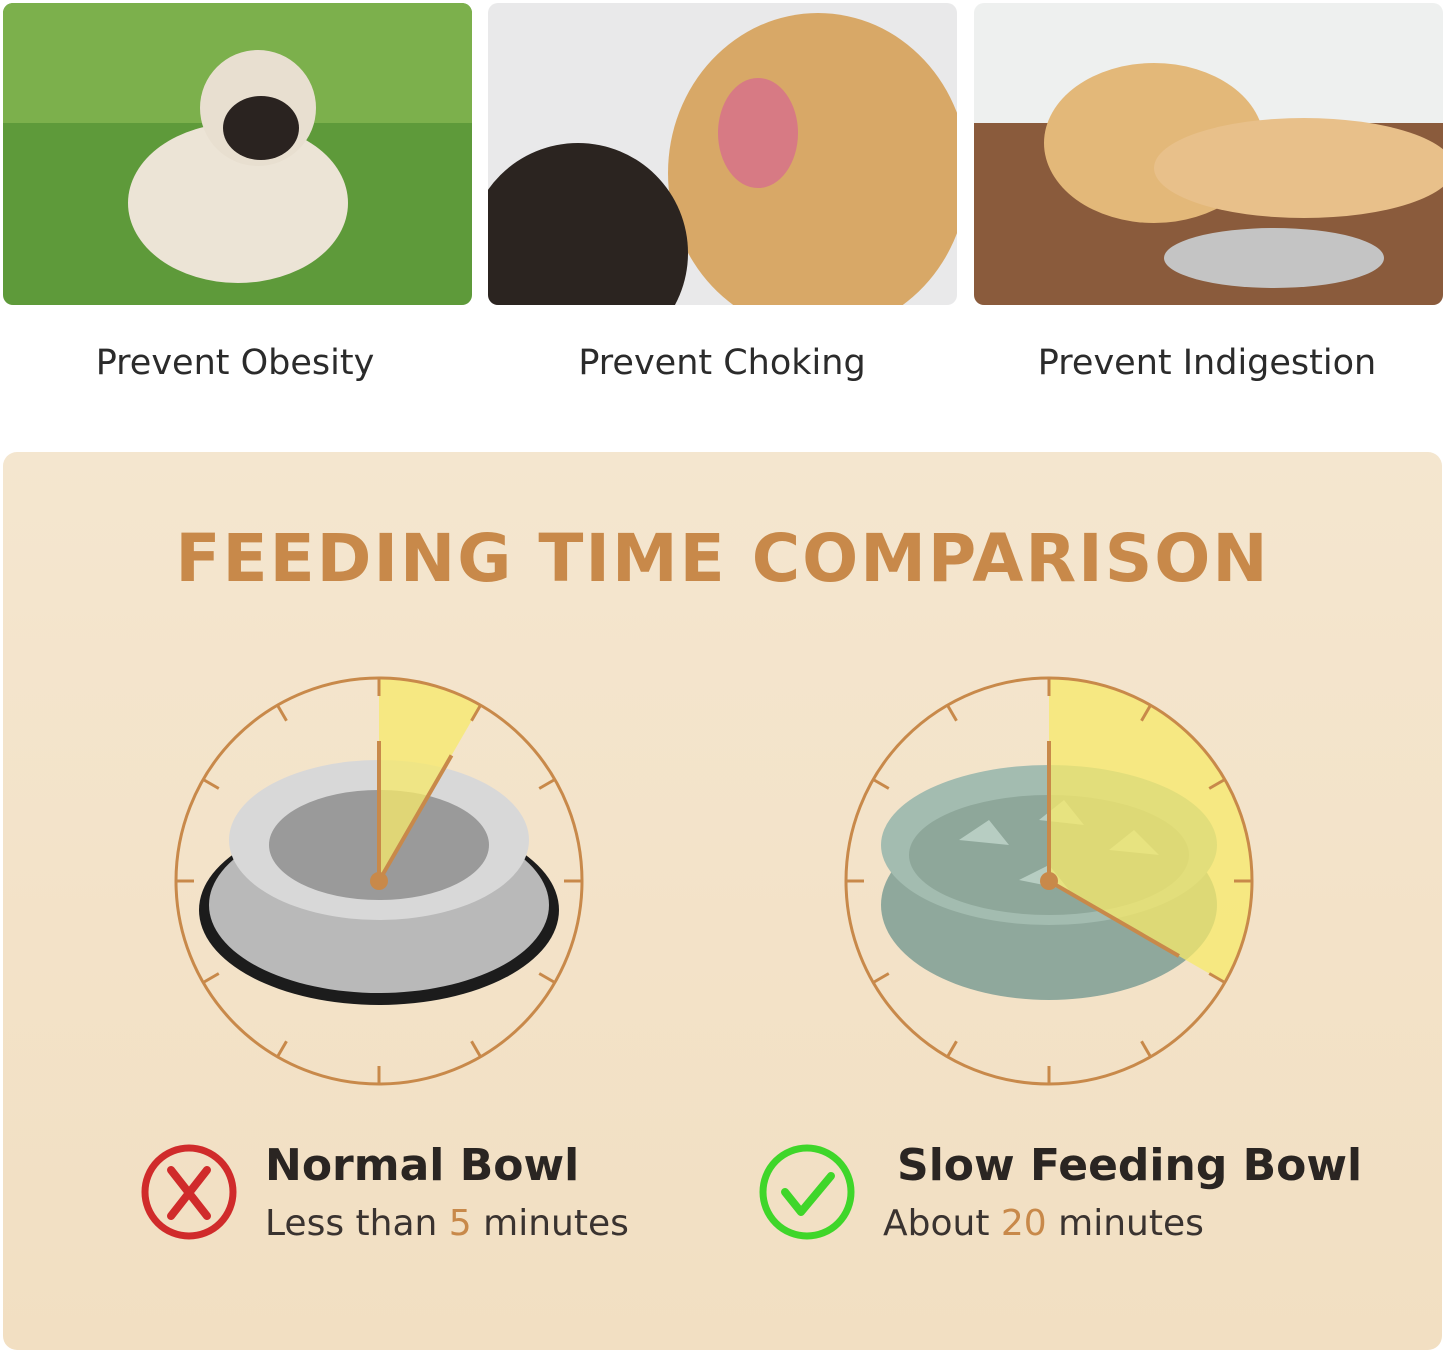  Describe the element at coordinates (1023, 1223) in the screenshot. I see `time-number: 20` at that location.